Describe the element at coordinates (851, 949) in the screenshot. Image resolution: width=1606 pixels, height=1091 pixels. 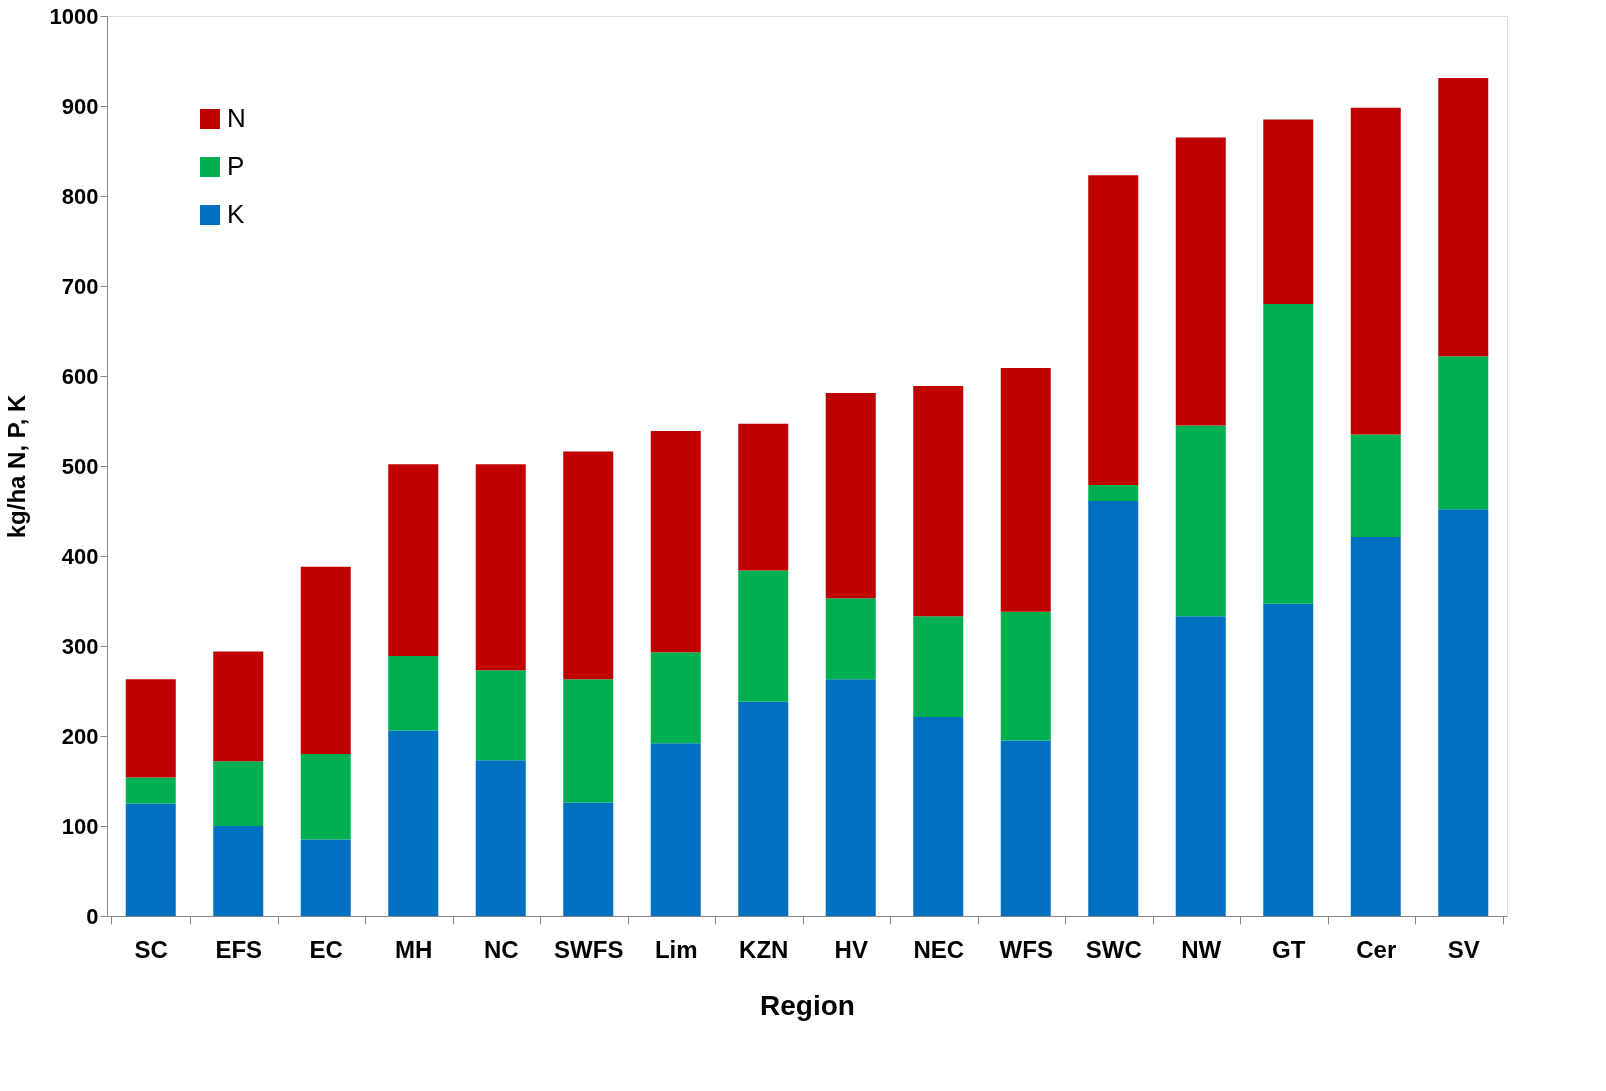
I see `x-tick-label: HV` at that location.